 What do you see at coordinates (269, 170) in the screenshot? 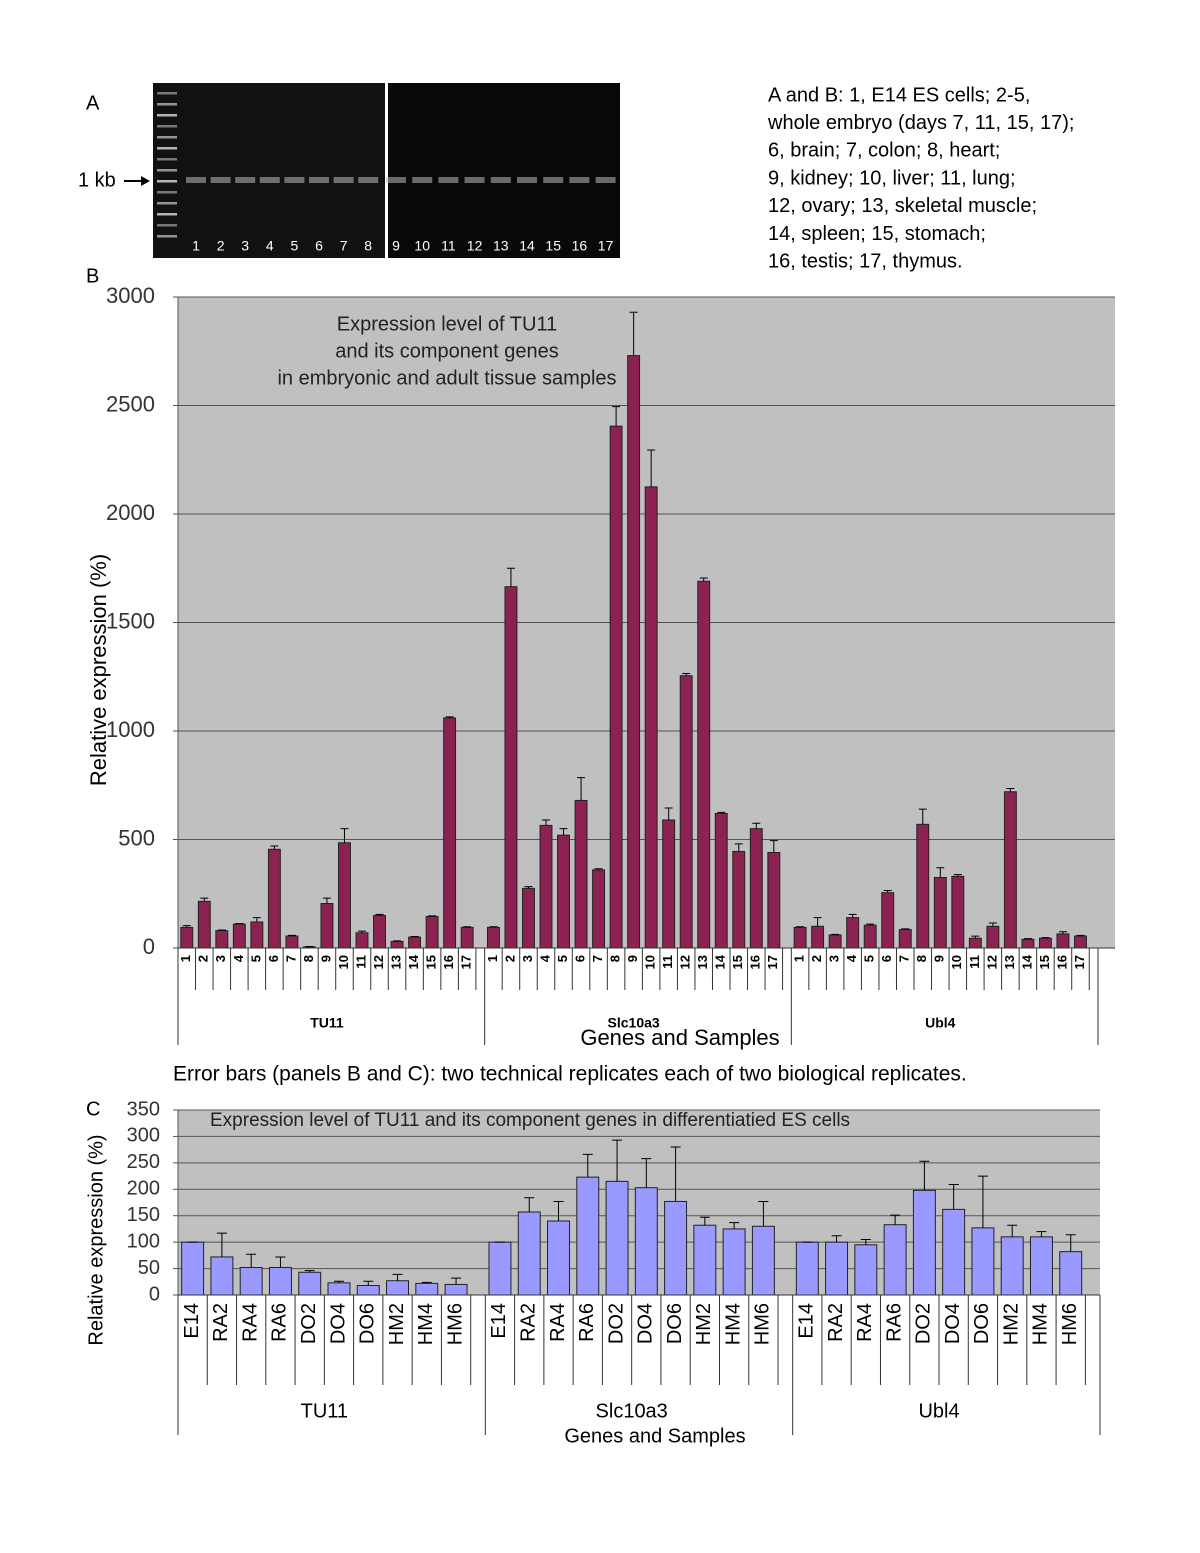
I see `gel-left` at bounding box center [269, 170].